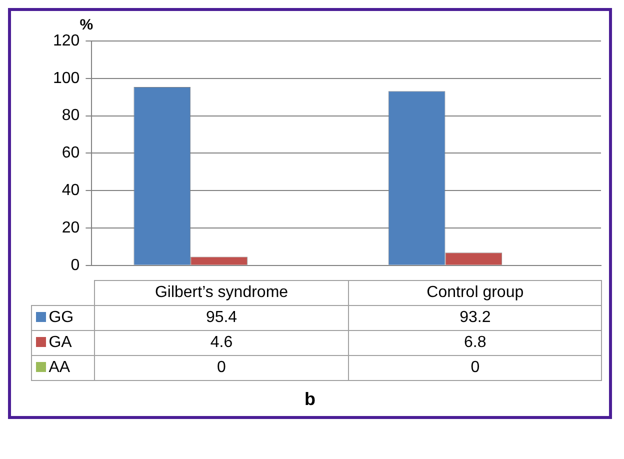  Describe the element at coordinates (475, 343) in the screenshot. I see `data-label: 6.8` at that location.